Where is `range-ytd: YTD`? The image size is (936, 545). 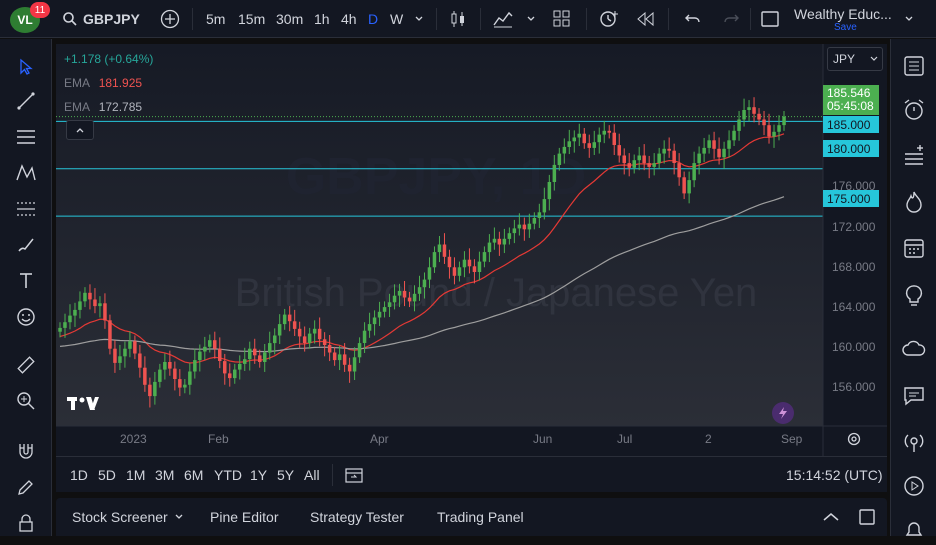 range-ytd: YTD is located at coordinates (228, 475).